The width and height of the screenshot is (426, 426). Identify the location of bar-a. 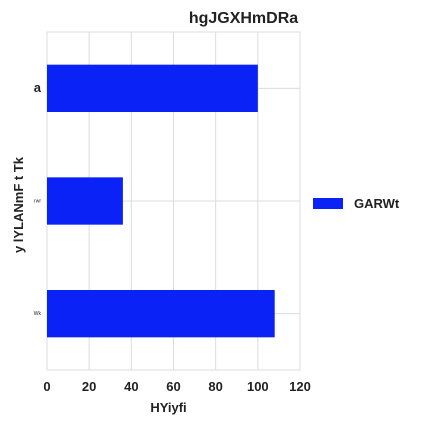
(152, 88).